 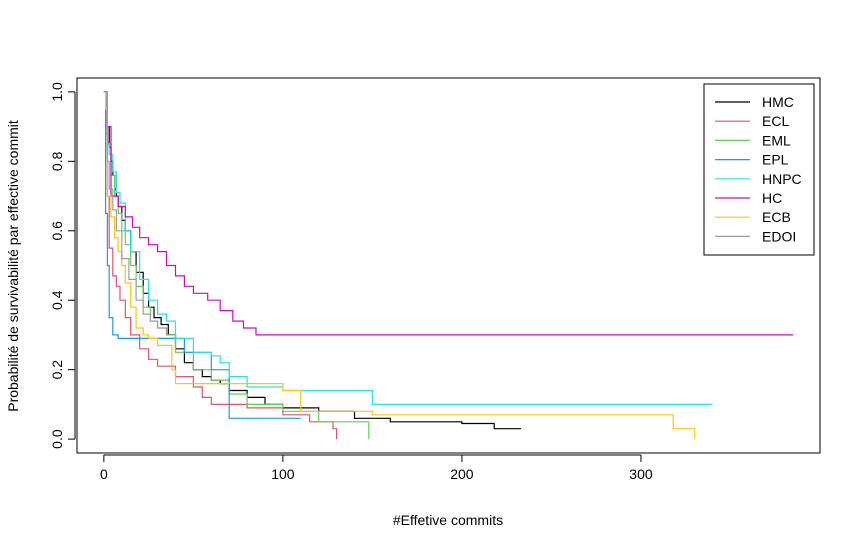 I want to click on y-tick-label: 0.8, so click(x=57, y=161).